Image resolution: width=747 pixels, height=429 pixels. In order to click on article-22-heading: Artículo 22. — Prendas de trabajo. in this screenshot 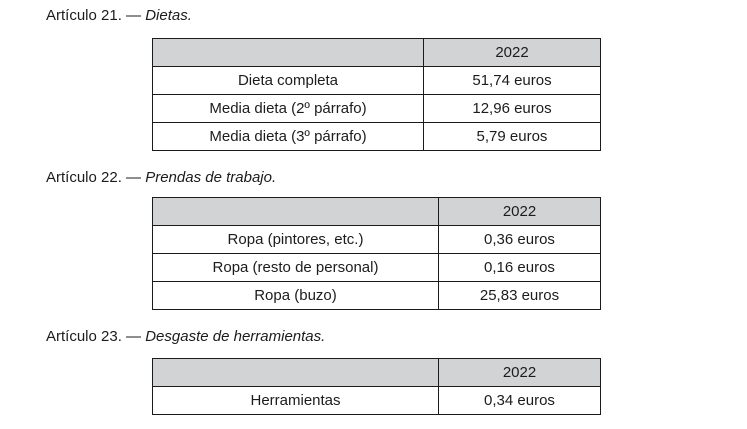, I will do `click(373, 178)`.